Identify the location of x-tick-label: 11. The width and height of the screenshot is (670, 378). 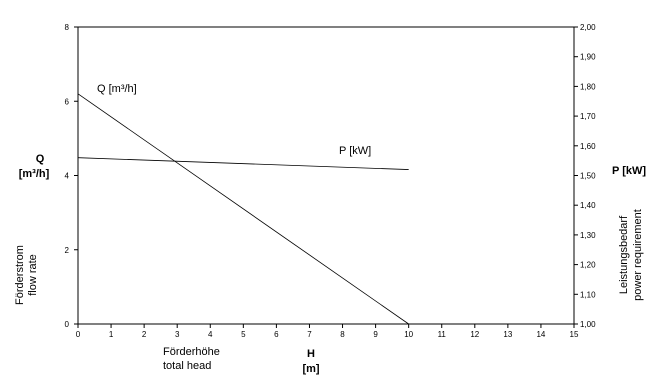
(442, 334).